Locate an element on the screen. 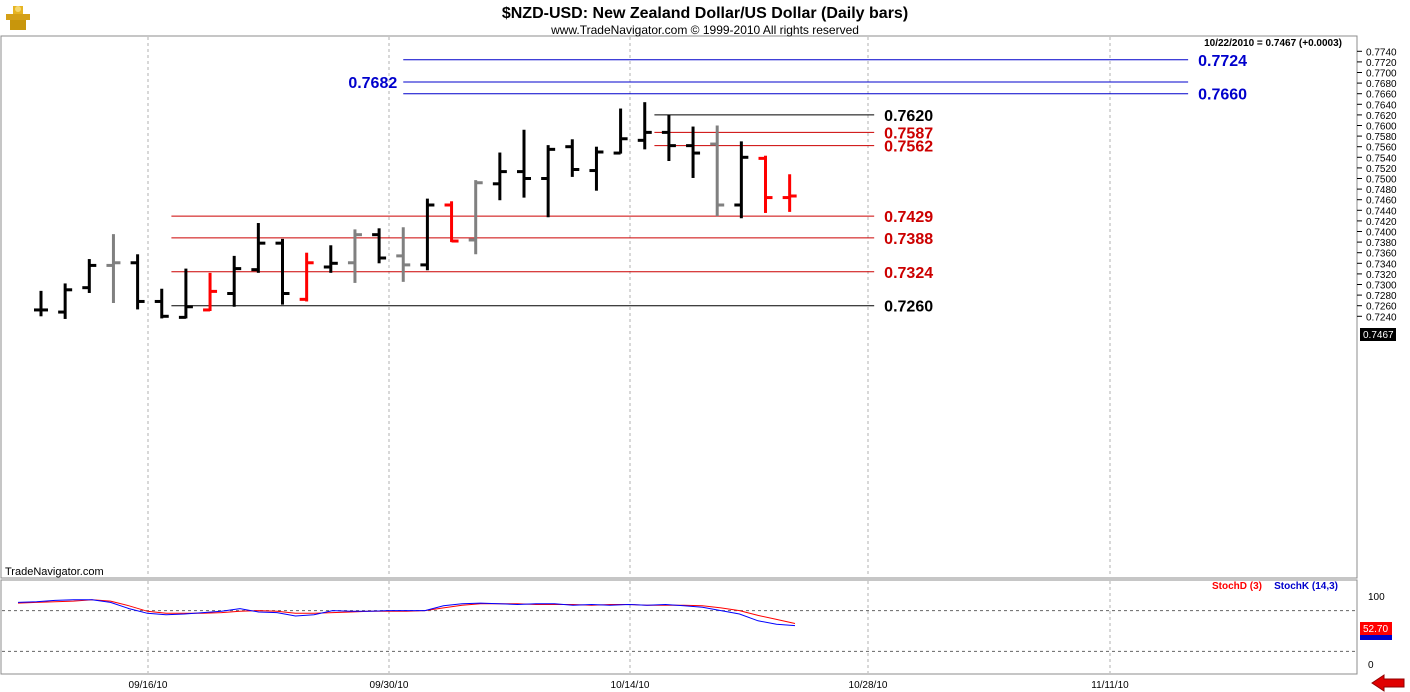  level-label: 0.7562 is located at coordinates (908, 147).